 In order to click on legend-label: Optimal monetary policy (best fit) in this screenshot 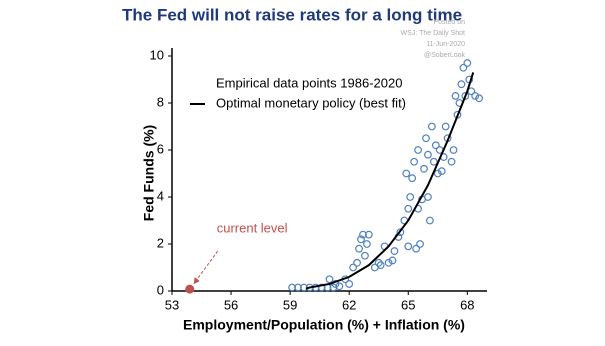, I will do `click(311, 102)`.